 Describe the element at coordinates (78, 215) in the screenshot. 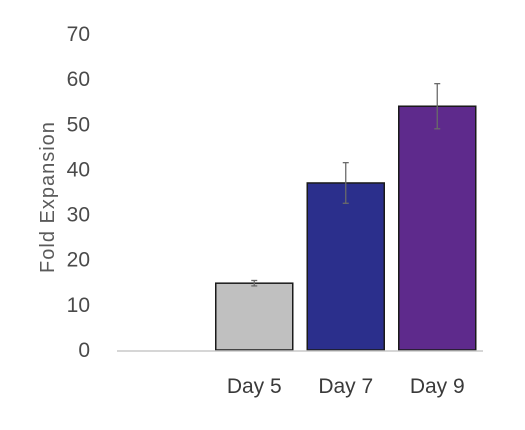

I see `y-tick-label: 30` at that location.